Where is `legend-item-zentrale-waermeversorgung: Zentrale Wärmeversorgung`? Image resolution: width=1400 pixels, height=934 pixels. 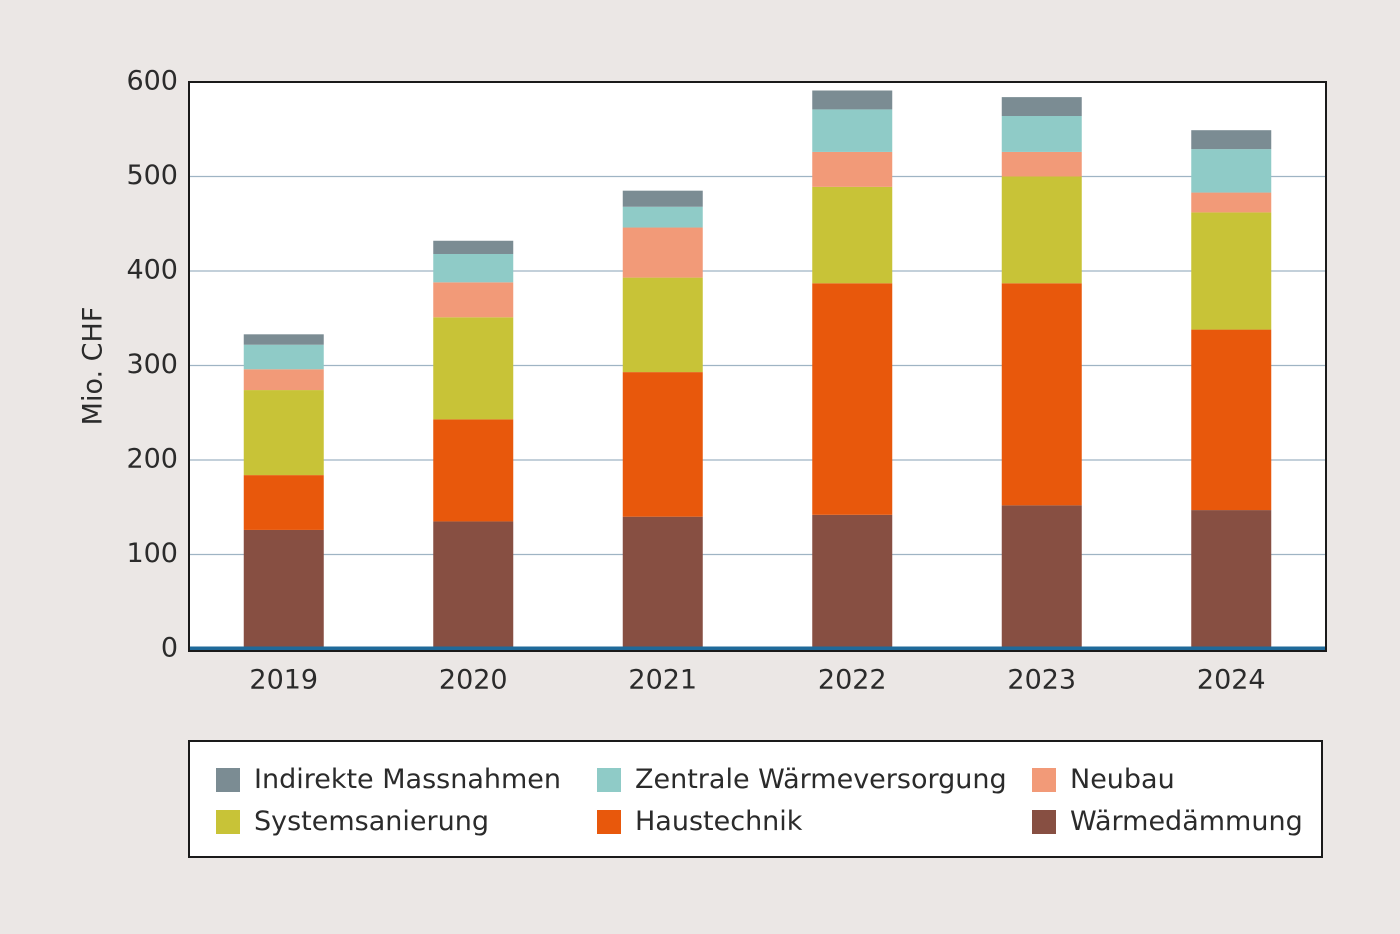 legend-item-zentrale-waermeversorgung: Zentrale Wärmeversorgung is located at coordinates (802, 779).